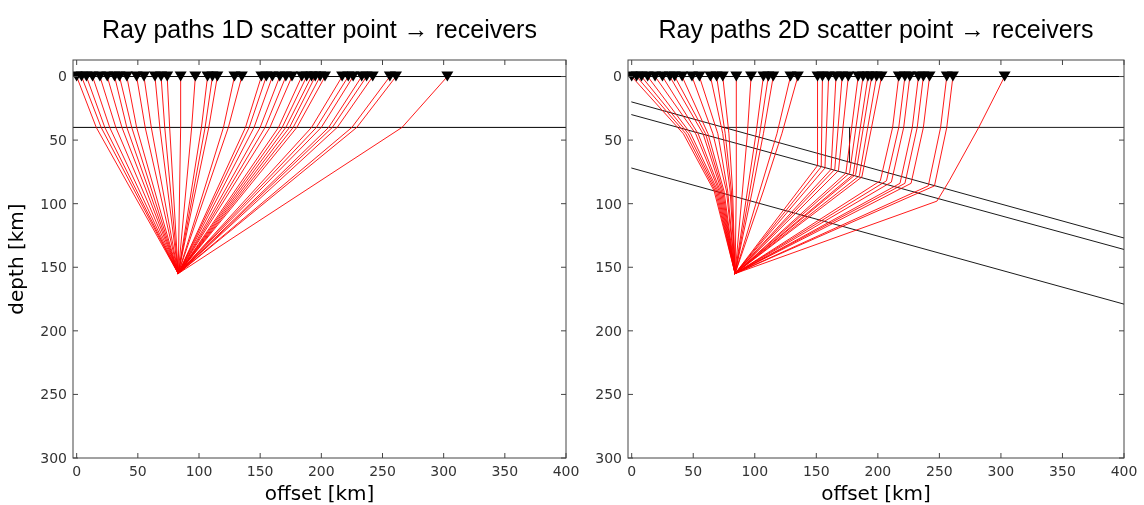  I want to click on chart-title: Ray paths 2D scatter point → receivers, so click(876, 29).